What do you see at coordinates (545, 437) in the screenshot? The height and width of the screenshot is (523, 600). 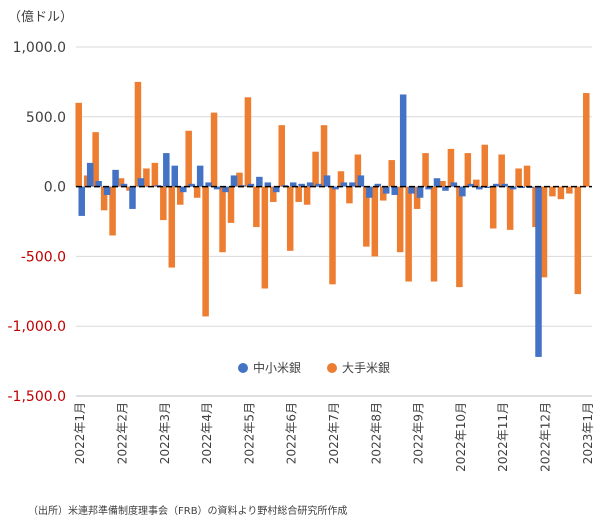 I see `x-tick-label: 2022年12月` at bounding box center [545, 437].